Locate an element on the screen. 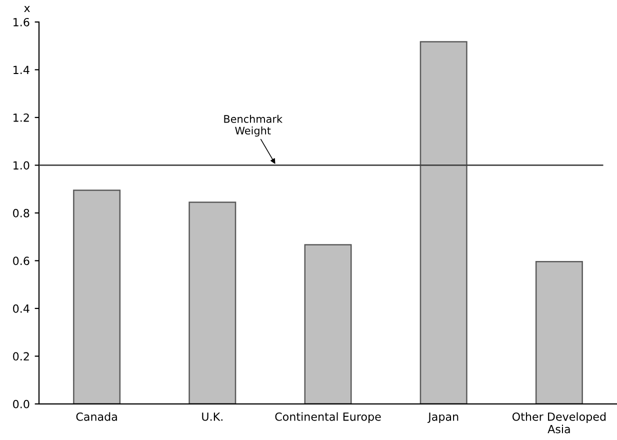 The image size is (617, 440). x-tick-label: U.K. is located at coordinates (212, 416).